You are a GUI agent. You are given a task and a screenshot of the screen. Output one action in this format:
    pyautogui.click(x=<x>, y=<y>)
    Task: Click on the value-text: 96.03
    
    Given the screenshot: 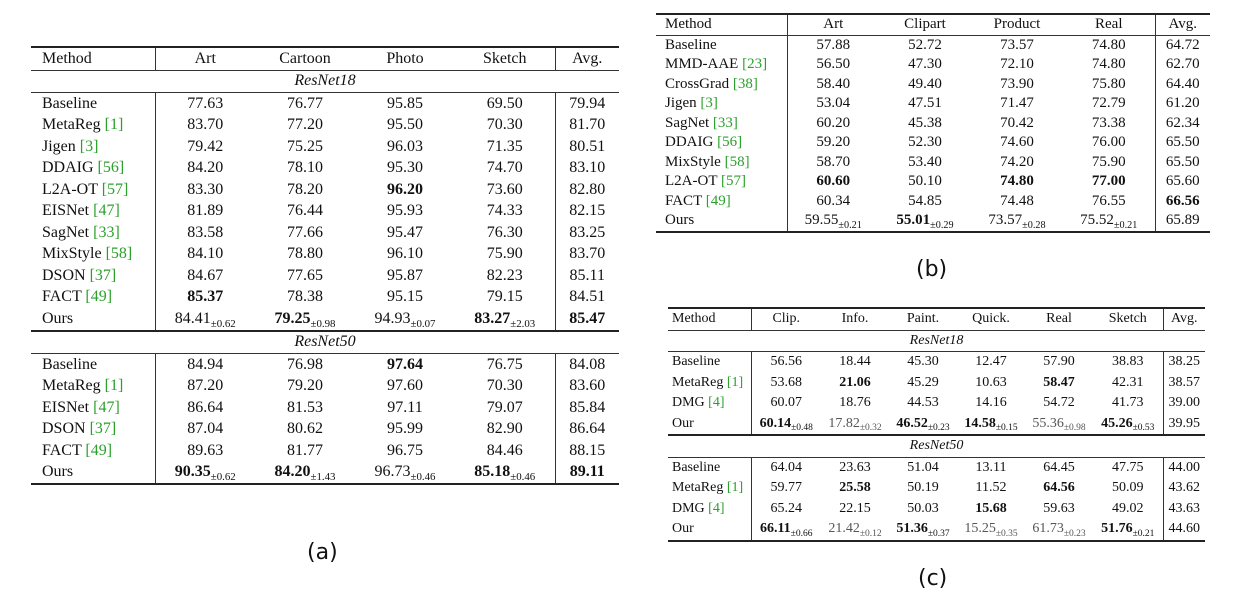 What is the action you would take?
    pyautogui.click(x=405, y=146)
    